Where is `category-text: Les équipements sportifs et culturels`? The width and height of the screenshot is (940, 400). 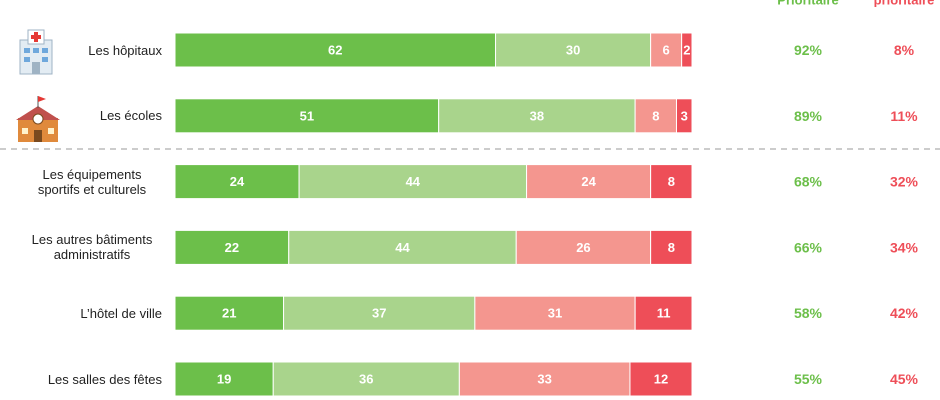
category-text: Les équipements sportifs et culturels is located at coordinates (92, 181).